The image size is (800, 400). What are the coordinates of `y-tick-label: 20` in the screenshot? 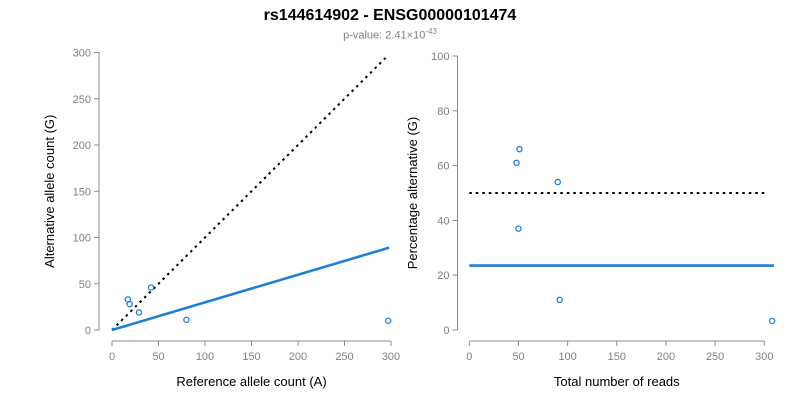 It's located at (443, 276).